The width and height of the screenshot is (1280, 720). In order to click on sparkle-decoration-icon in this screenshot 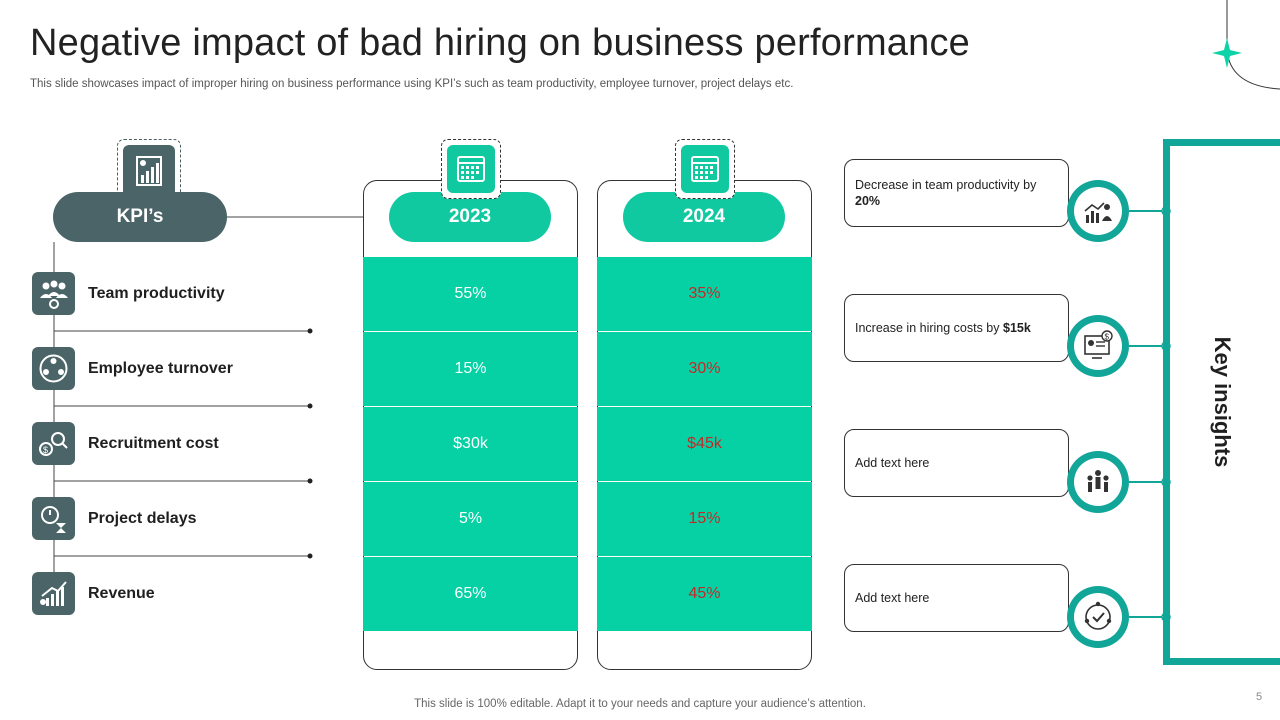, I will do `click(1246, 45)`.